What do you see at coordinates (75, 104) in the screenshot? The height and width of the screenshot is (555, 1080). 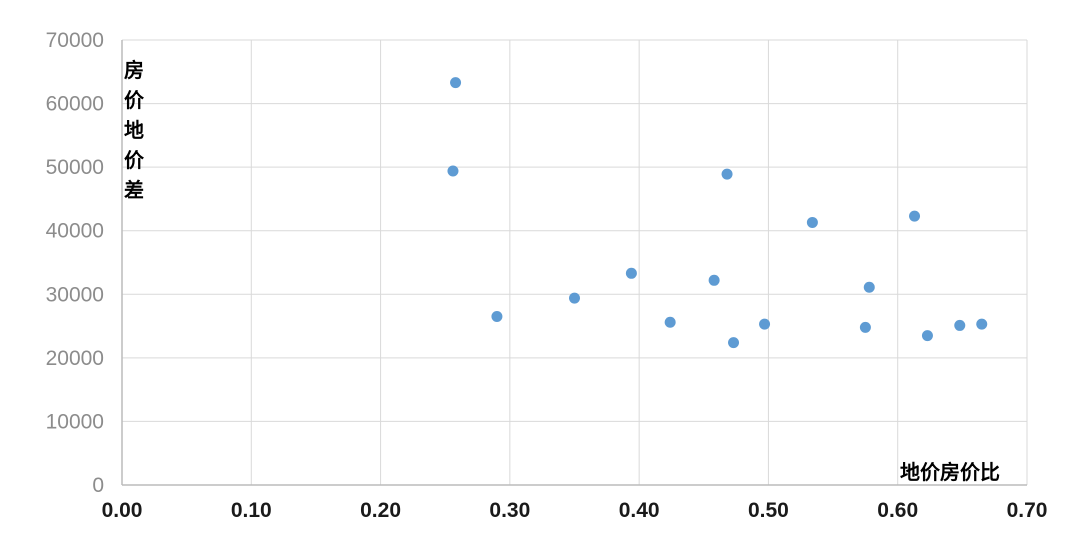 I see `y-tick-label: 60000` at bounding box center [75, 104].